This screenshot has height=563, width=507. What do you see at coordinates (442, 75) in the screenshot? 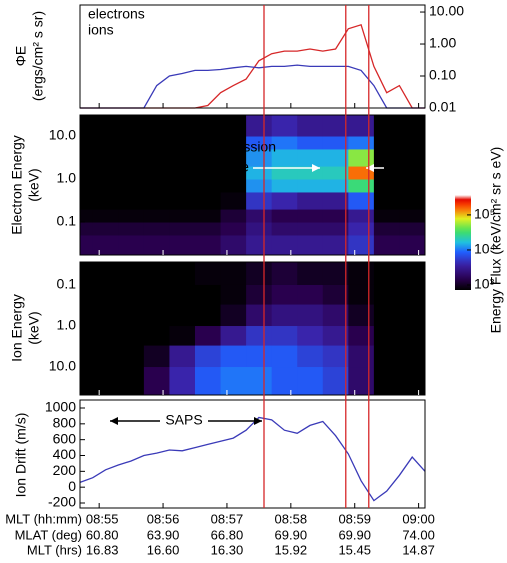
I see `y-tick-label: 0.10` at bounding box center [442, 75].